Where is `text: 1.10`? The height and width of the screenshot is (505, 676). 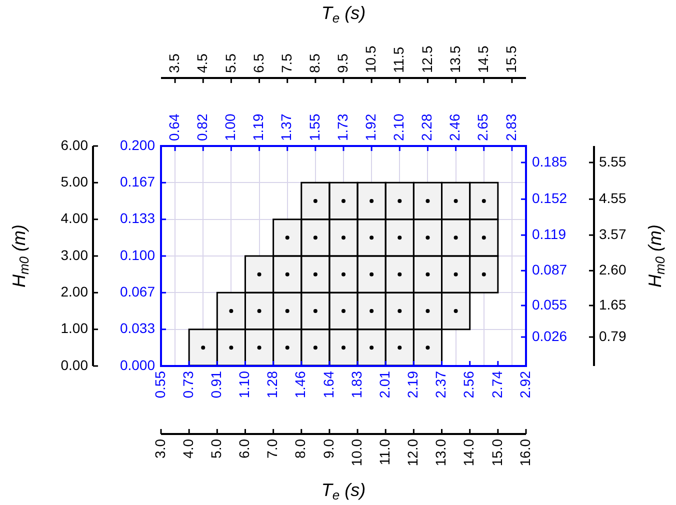 text: 1.10 is located at coordinates (244, 384).